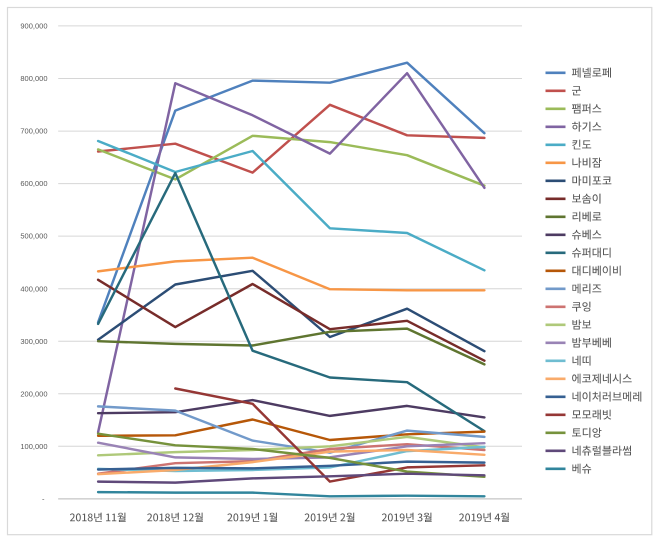  Describe the element at coordinates (33, 236) in the screenshot. I see `svg-text: 500,000` at that location.